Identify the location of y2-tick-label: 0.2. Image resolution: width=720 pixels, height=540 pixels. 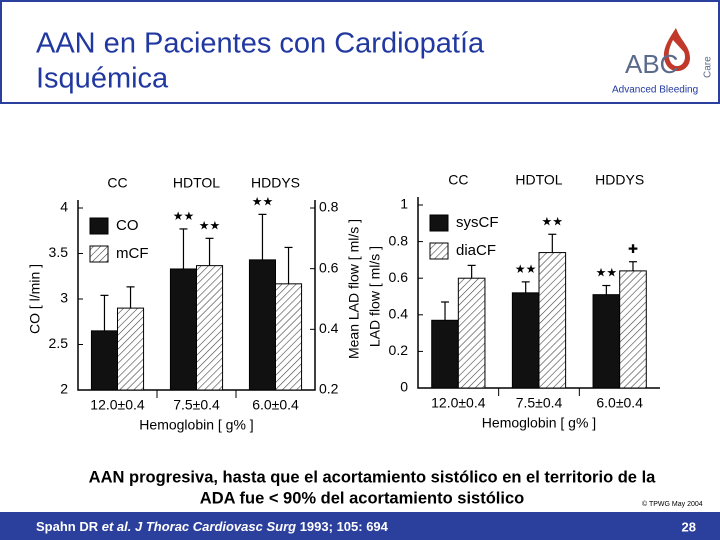
(329, 389).